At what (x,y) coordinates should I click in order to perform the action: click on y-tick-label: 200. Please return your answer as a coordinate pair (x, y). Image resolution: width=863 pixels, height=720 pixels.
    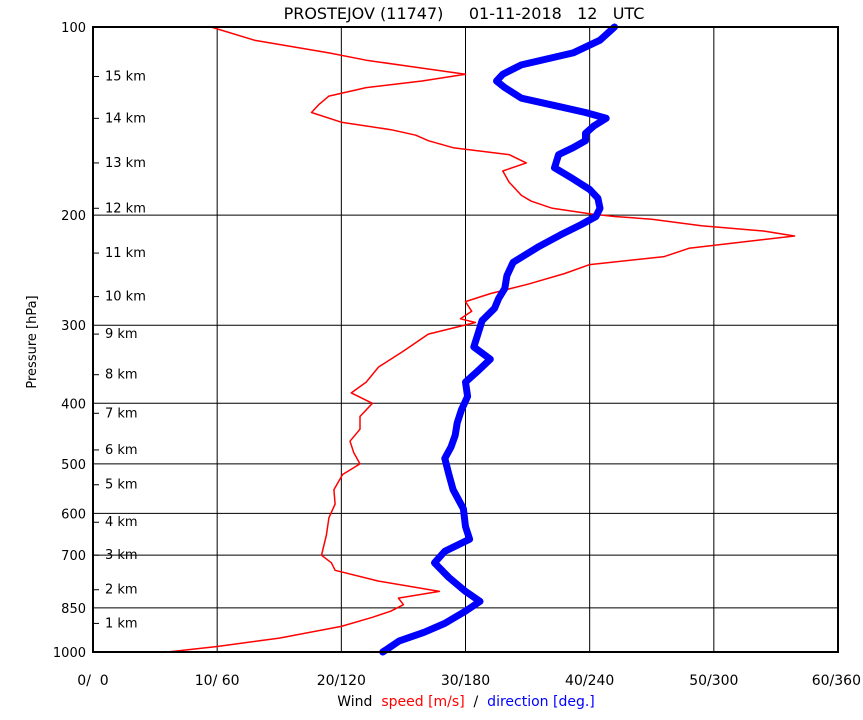
    Looking at the image, I should click on (73, 216).